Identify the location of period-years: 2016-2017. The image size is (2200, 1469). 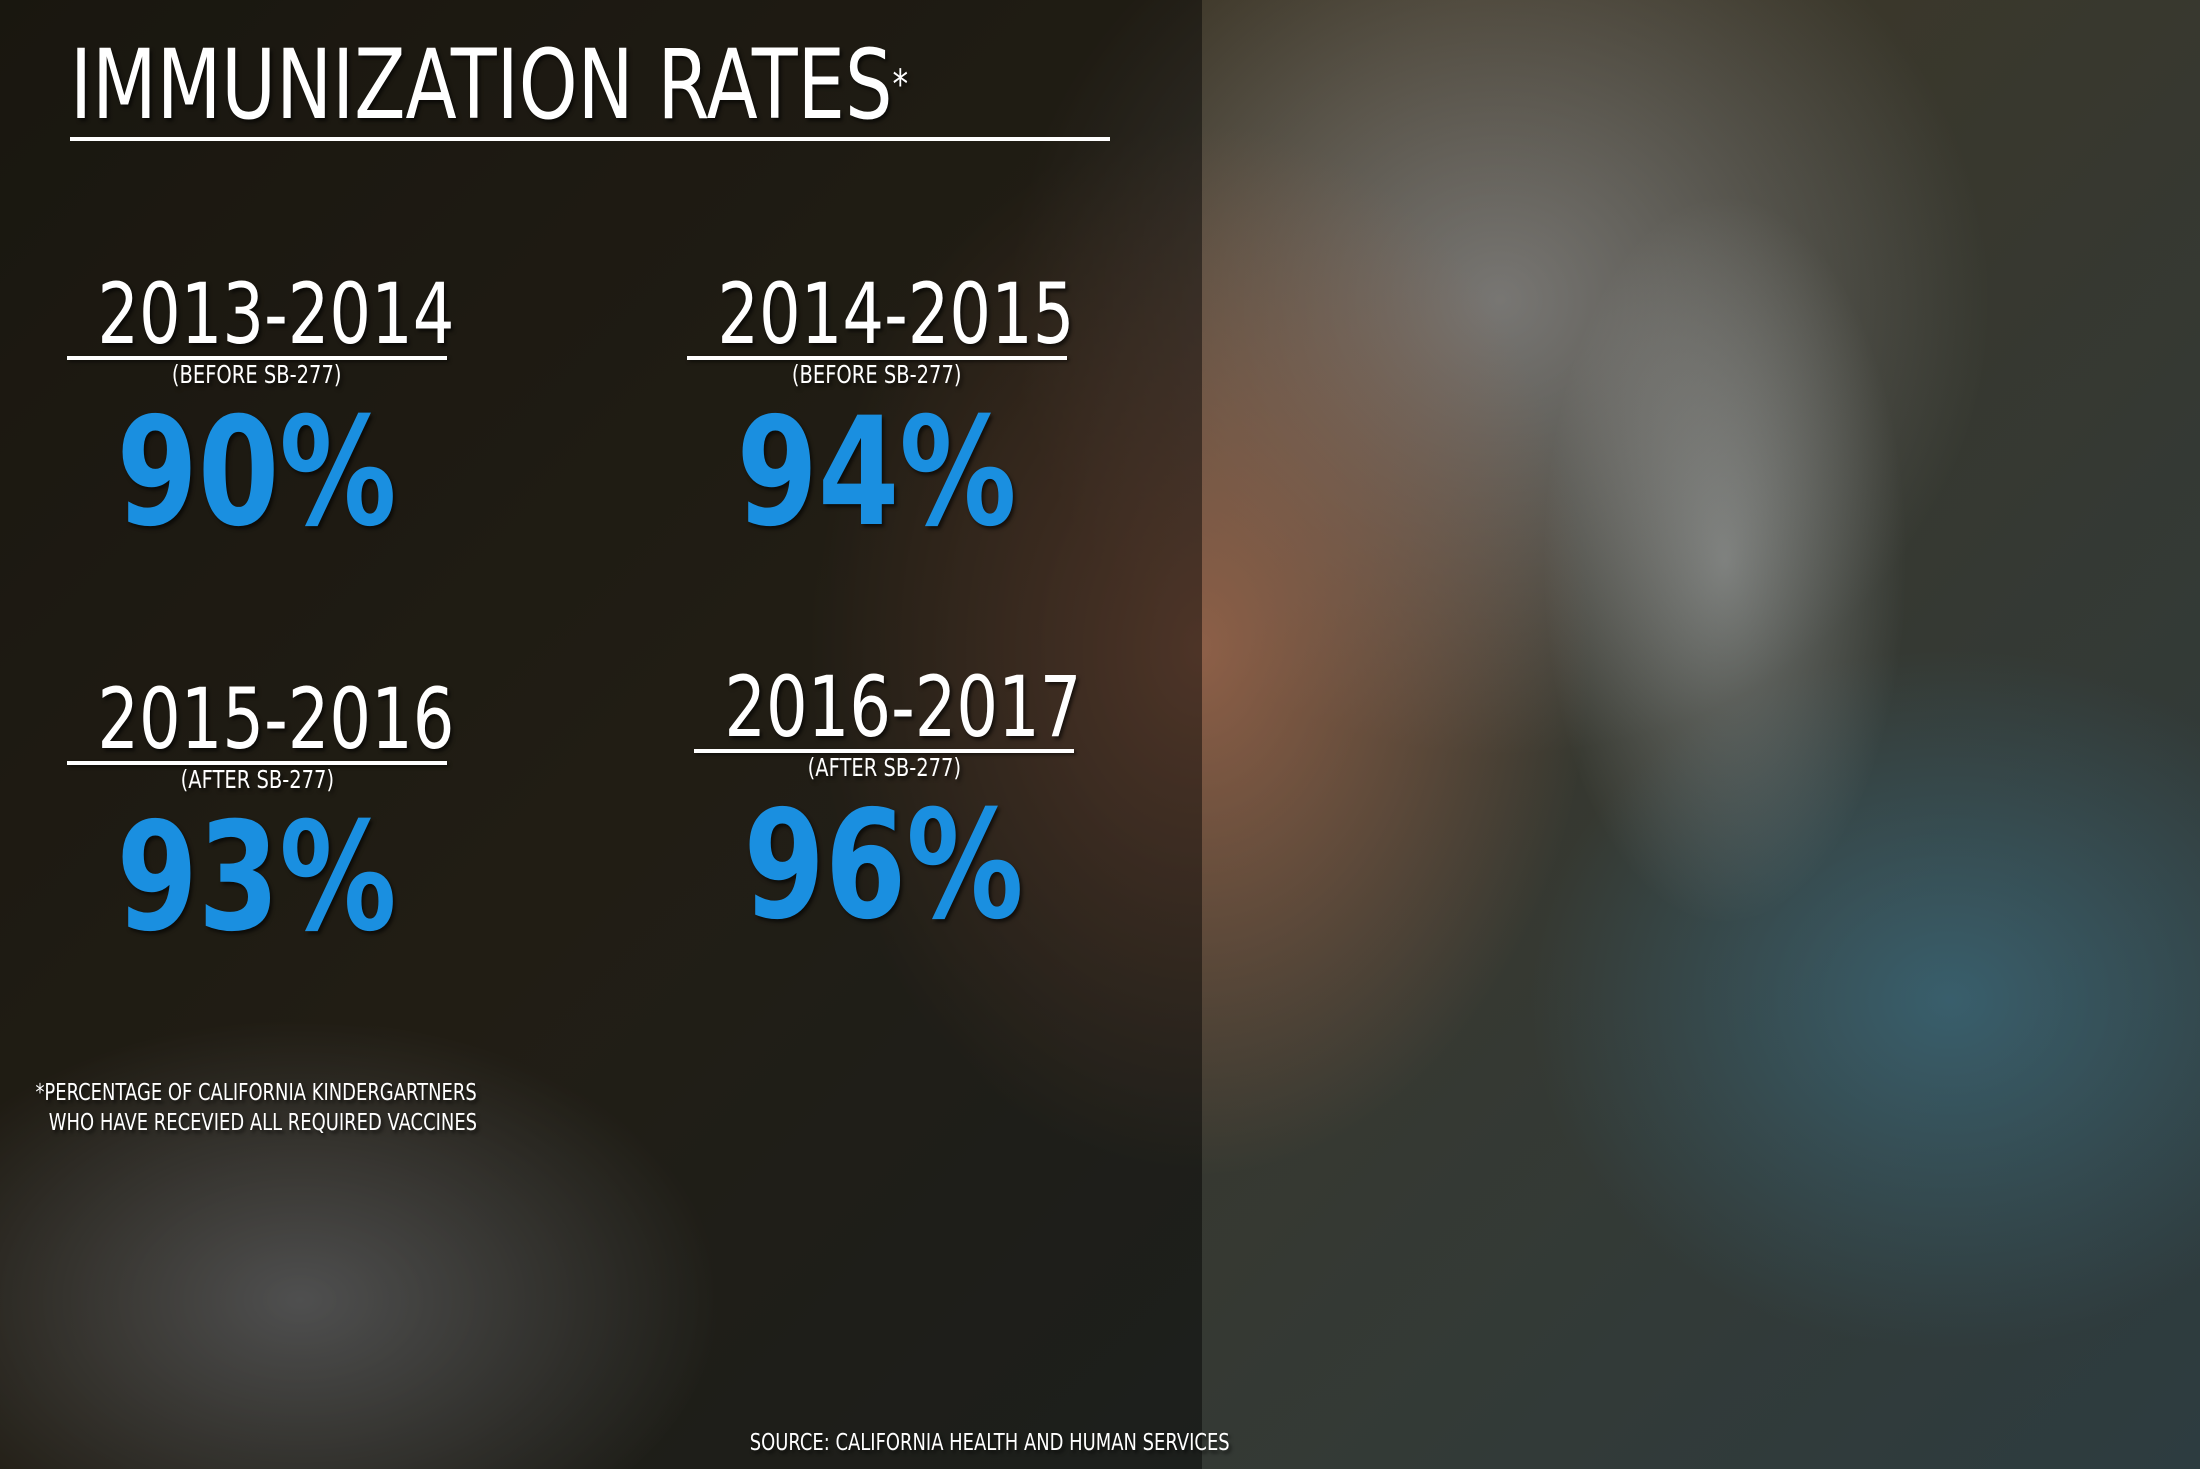
(903, 707).